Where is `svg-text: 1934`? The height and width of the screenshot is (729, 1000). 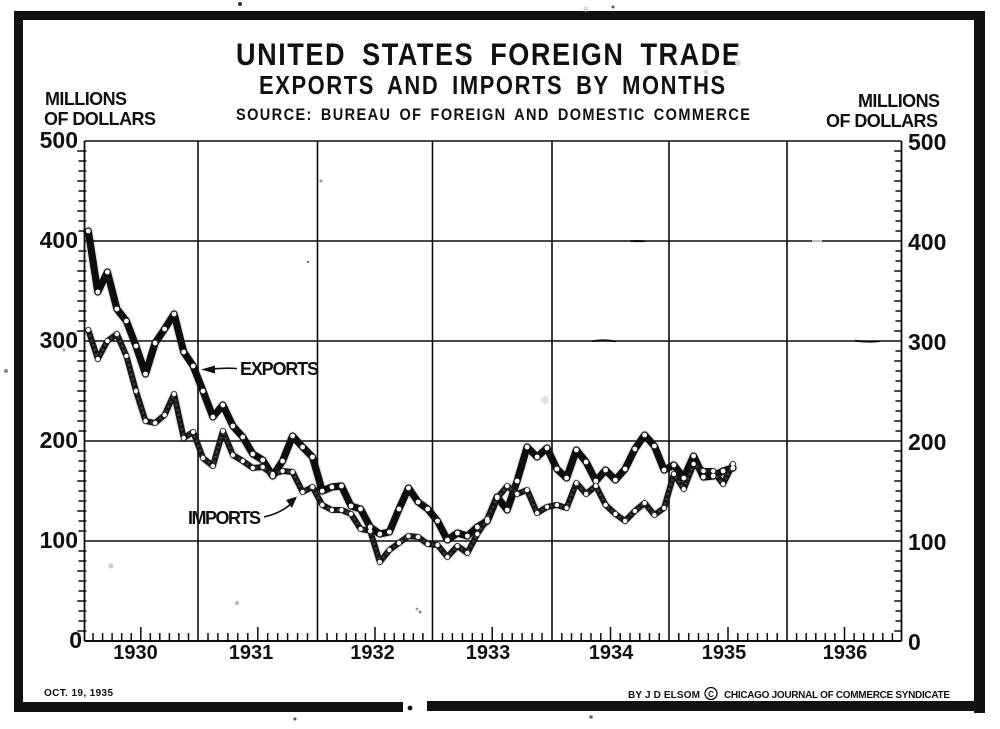 svg-text: 1934 is located at coordinates (611, 653).